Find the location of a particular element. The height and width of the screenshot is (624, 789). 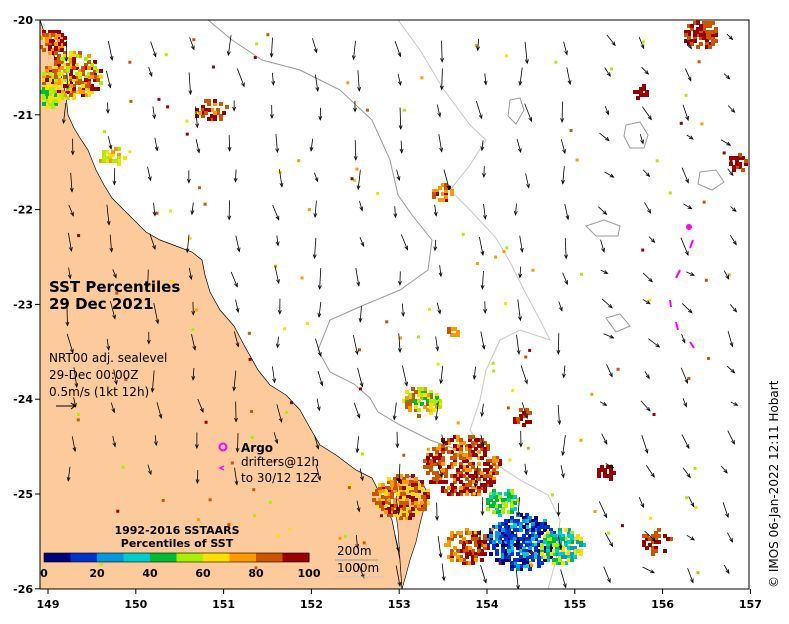

colorbar-frame is located at coordinates (176, 557).